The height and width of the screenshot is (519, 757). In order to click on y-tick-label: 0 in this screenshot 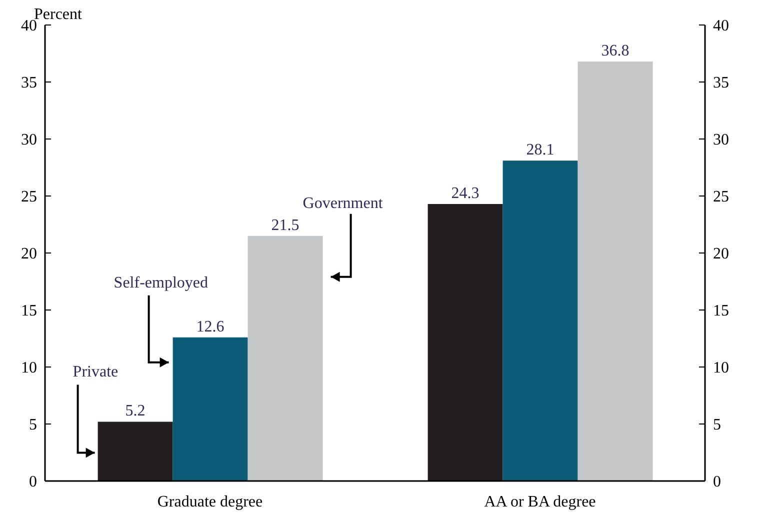, I will do `click(33, 482)`.